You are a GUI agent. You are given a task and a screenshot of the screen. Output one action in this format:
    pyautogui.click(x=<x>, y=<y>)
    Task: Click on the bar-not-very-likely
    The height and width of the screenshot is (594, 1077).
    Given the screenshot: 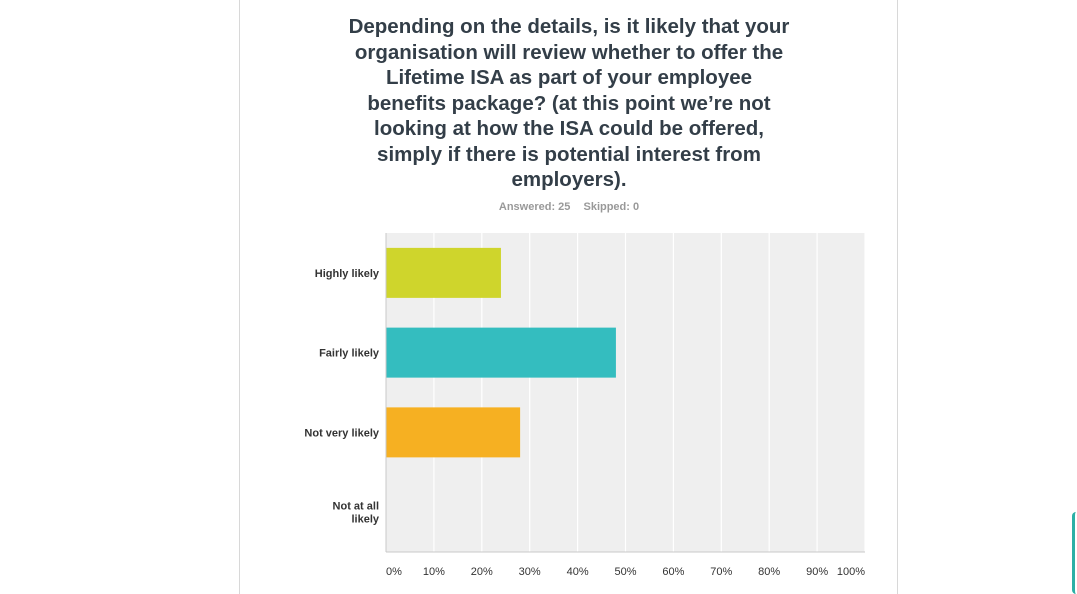 What is the action you would take?
    pyautogui.click(x=453, y=432)
    